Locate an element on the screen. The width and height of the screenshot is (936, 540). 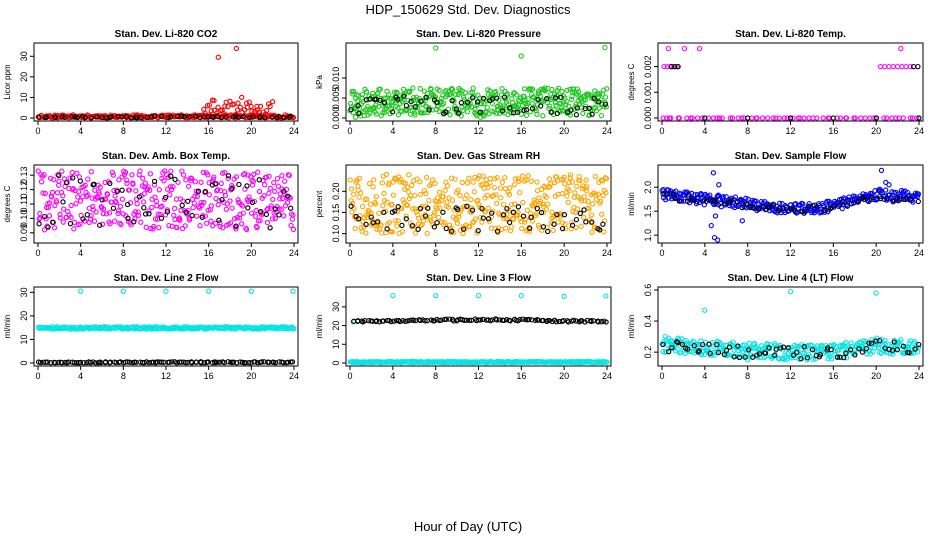
y-tick-label: 0.13 is located at coordinates (24, 175).